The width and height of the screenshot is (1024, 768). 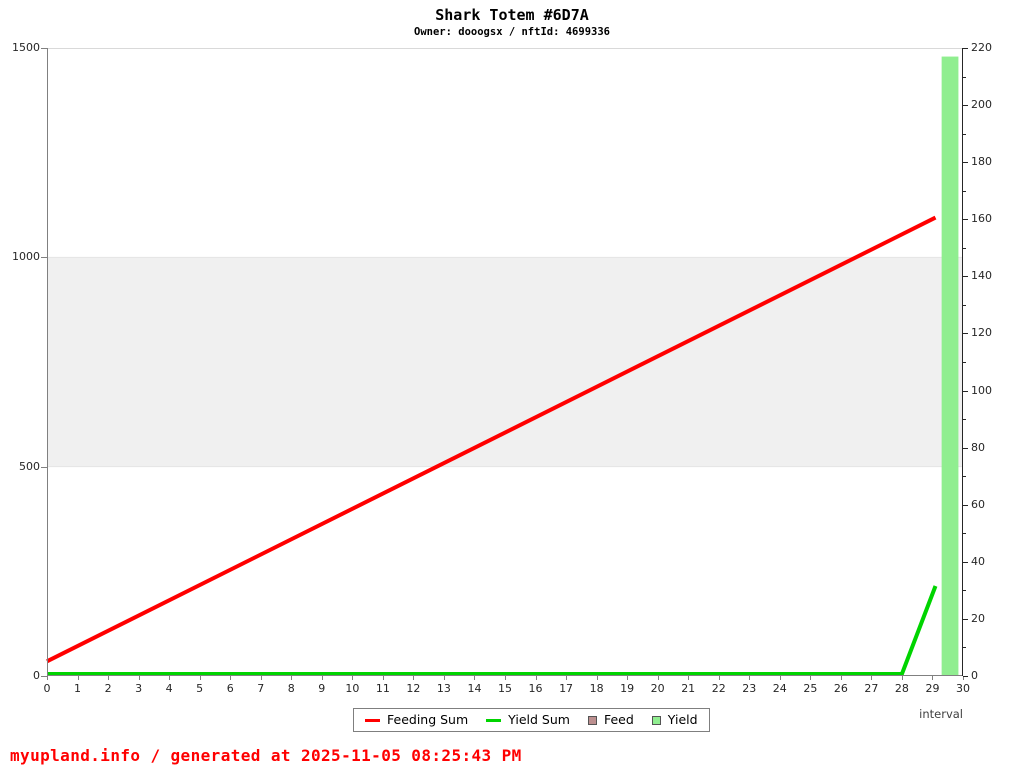 What do you see at coordinates (981, 333) in the screenshot?
I see `y-axis-right-tick-label: 120` at bounding box center [981, 333].